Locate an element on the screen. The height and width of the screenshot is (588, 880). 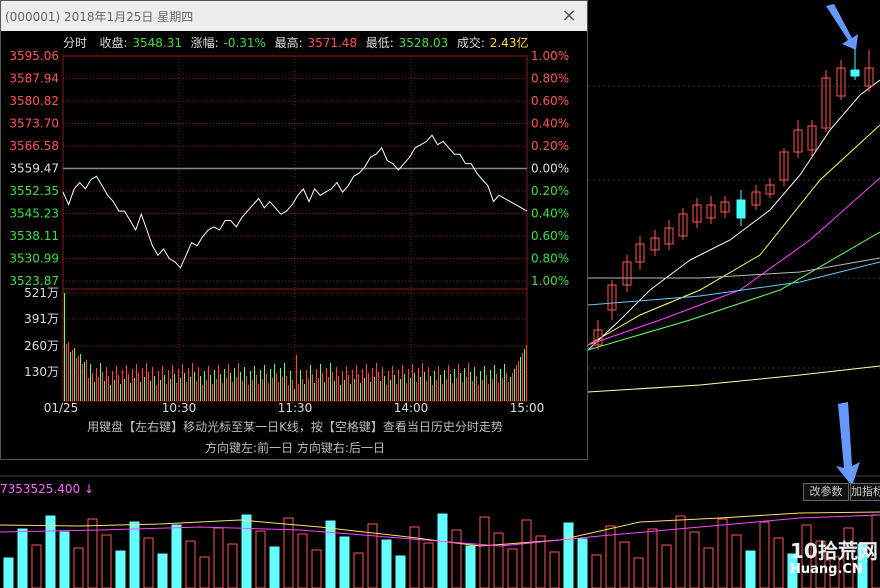
indicator-line-magenta is located at coordinates (440, 530).